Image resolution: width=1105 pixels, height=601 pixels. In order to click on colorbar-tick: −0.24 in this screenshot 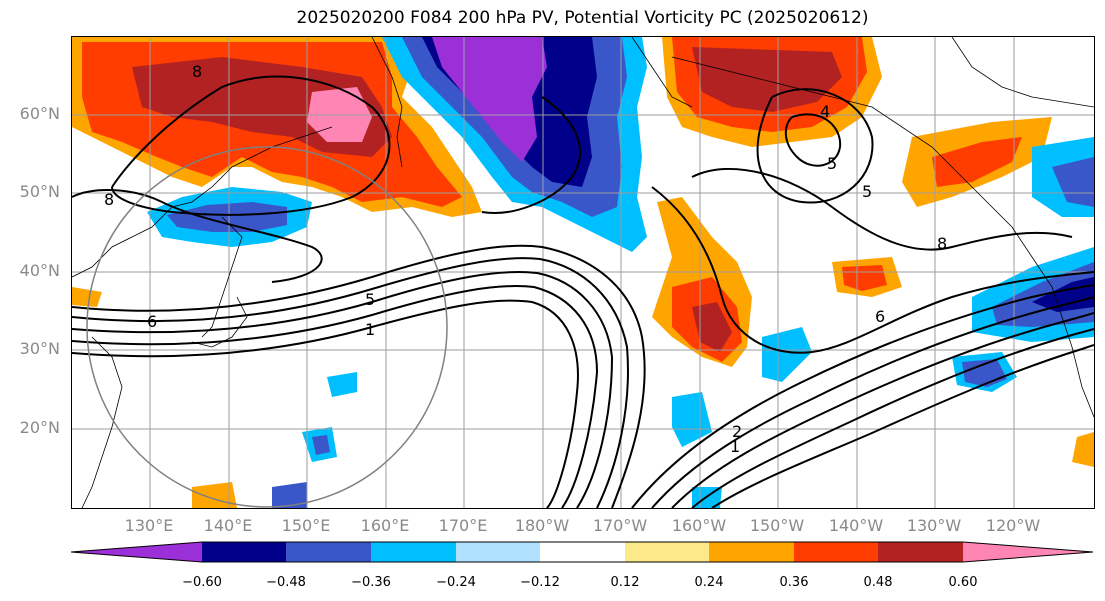, I will do `click(456, 582)`.